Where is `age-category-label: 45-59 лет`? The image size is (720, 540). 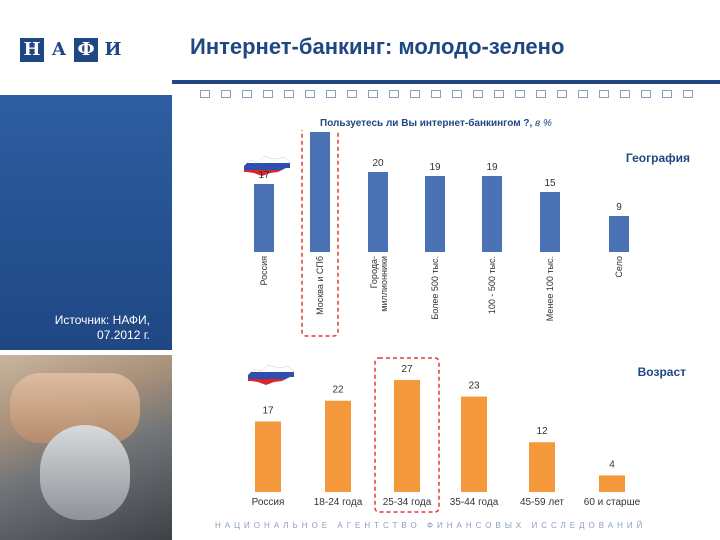
age-category-label: 45-59 лет is located at coordinates (542, 502).